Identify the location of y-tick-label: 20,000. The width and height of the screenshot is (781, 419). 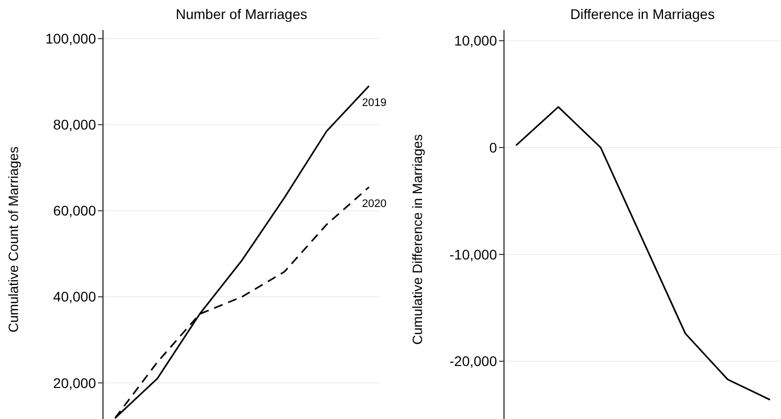
(74, 382).